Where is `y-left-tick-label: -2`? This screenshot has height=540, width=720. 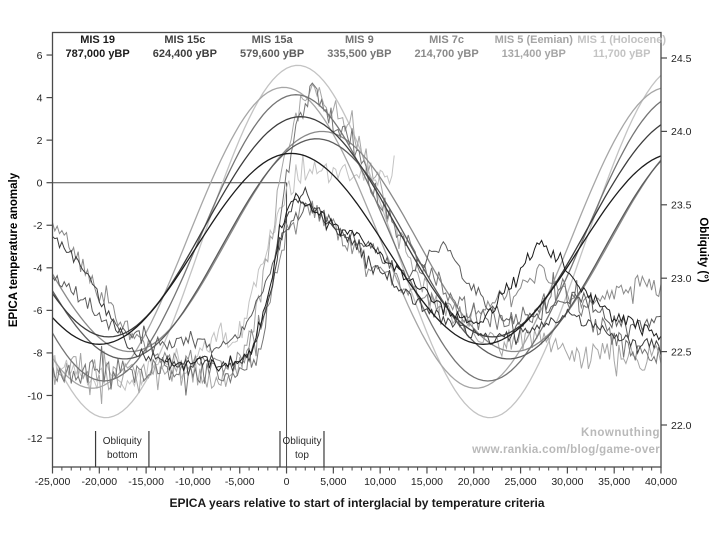
y-left-tick-label: -2 is located at coordinates (37, 226).